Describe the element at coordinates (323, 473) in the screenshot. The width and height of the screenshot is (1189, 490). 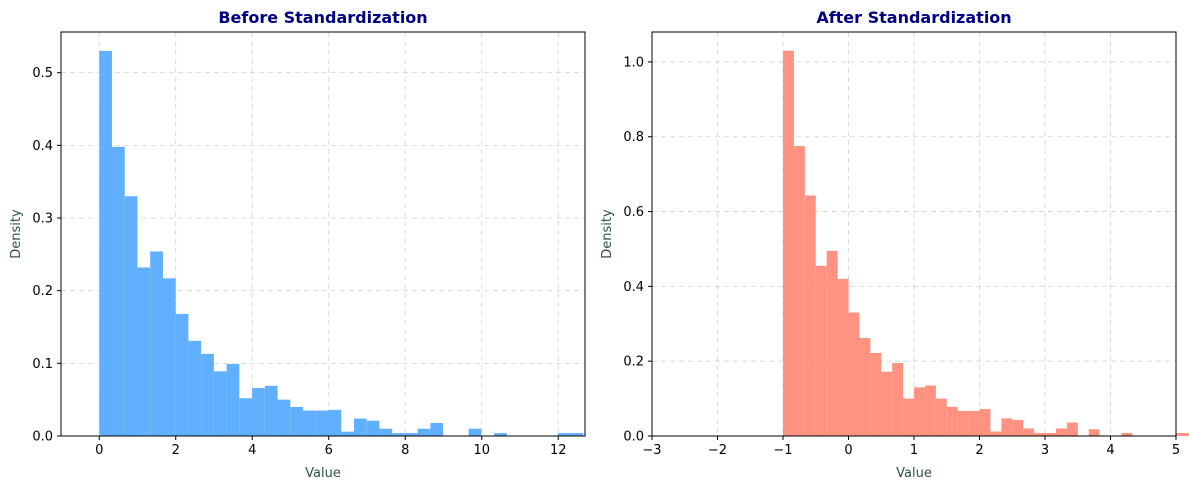
I see `x-axis-label-before: Value` at that location.